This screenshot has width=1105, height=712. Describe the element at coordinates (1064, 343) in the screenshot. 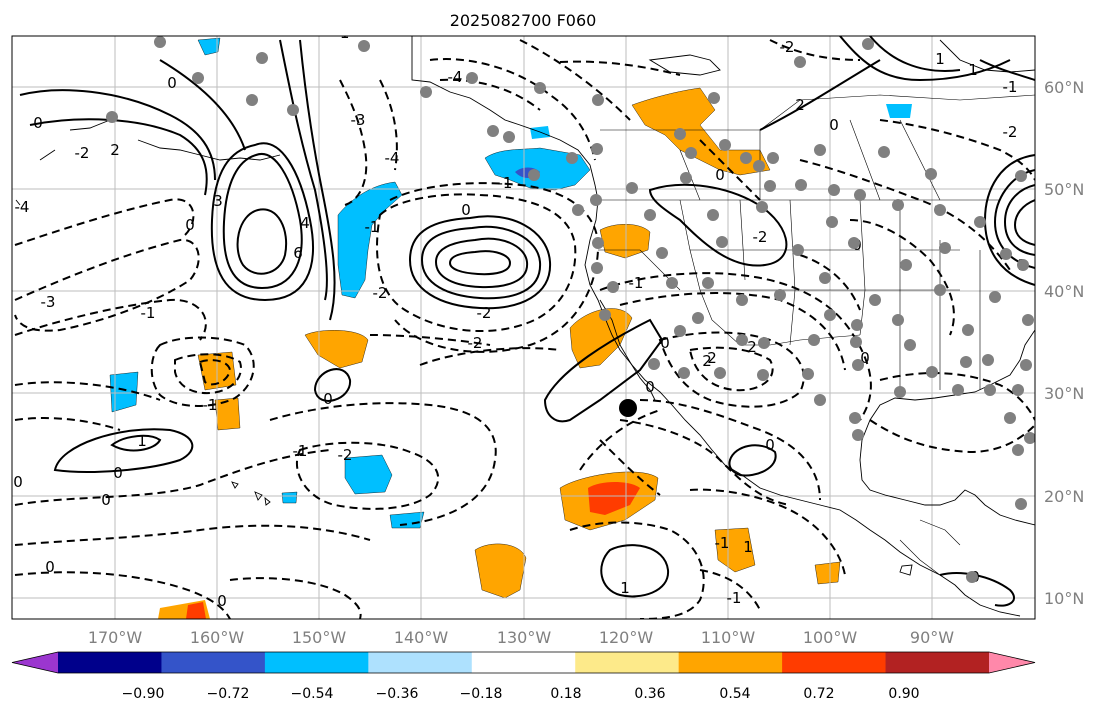

I see `lat-axis: 60°N 50°N 40°N 30°N 20°N 10°N` at that location.